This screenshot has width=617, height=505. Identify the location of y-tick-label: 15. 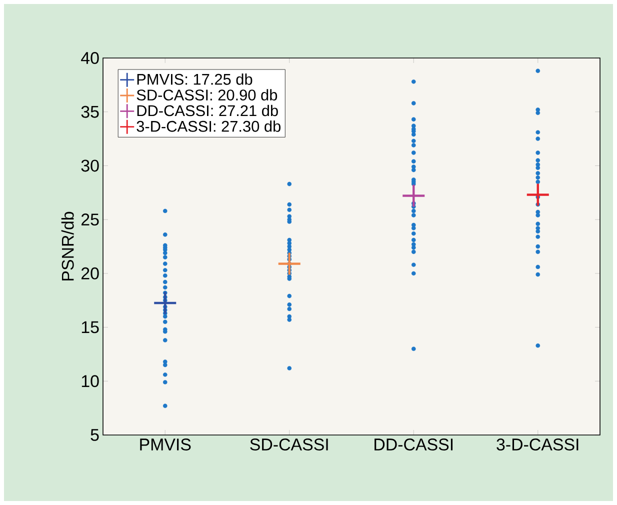
(90, 327).